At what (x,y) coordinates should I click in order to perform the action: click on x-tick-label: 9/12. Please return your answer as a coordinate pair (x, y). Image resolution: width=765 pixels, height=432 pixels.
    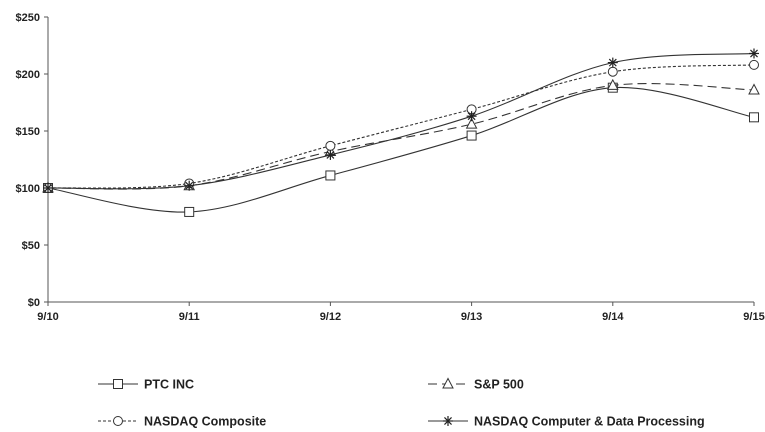
    Looking at the image, I should click on (330, 317).